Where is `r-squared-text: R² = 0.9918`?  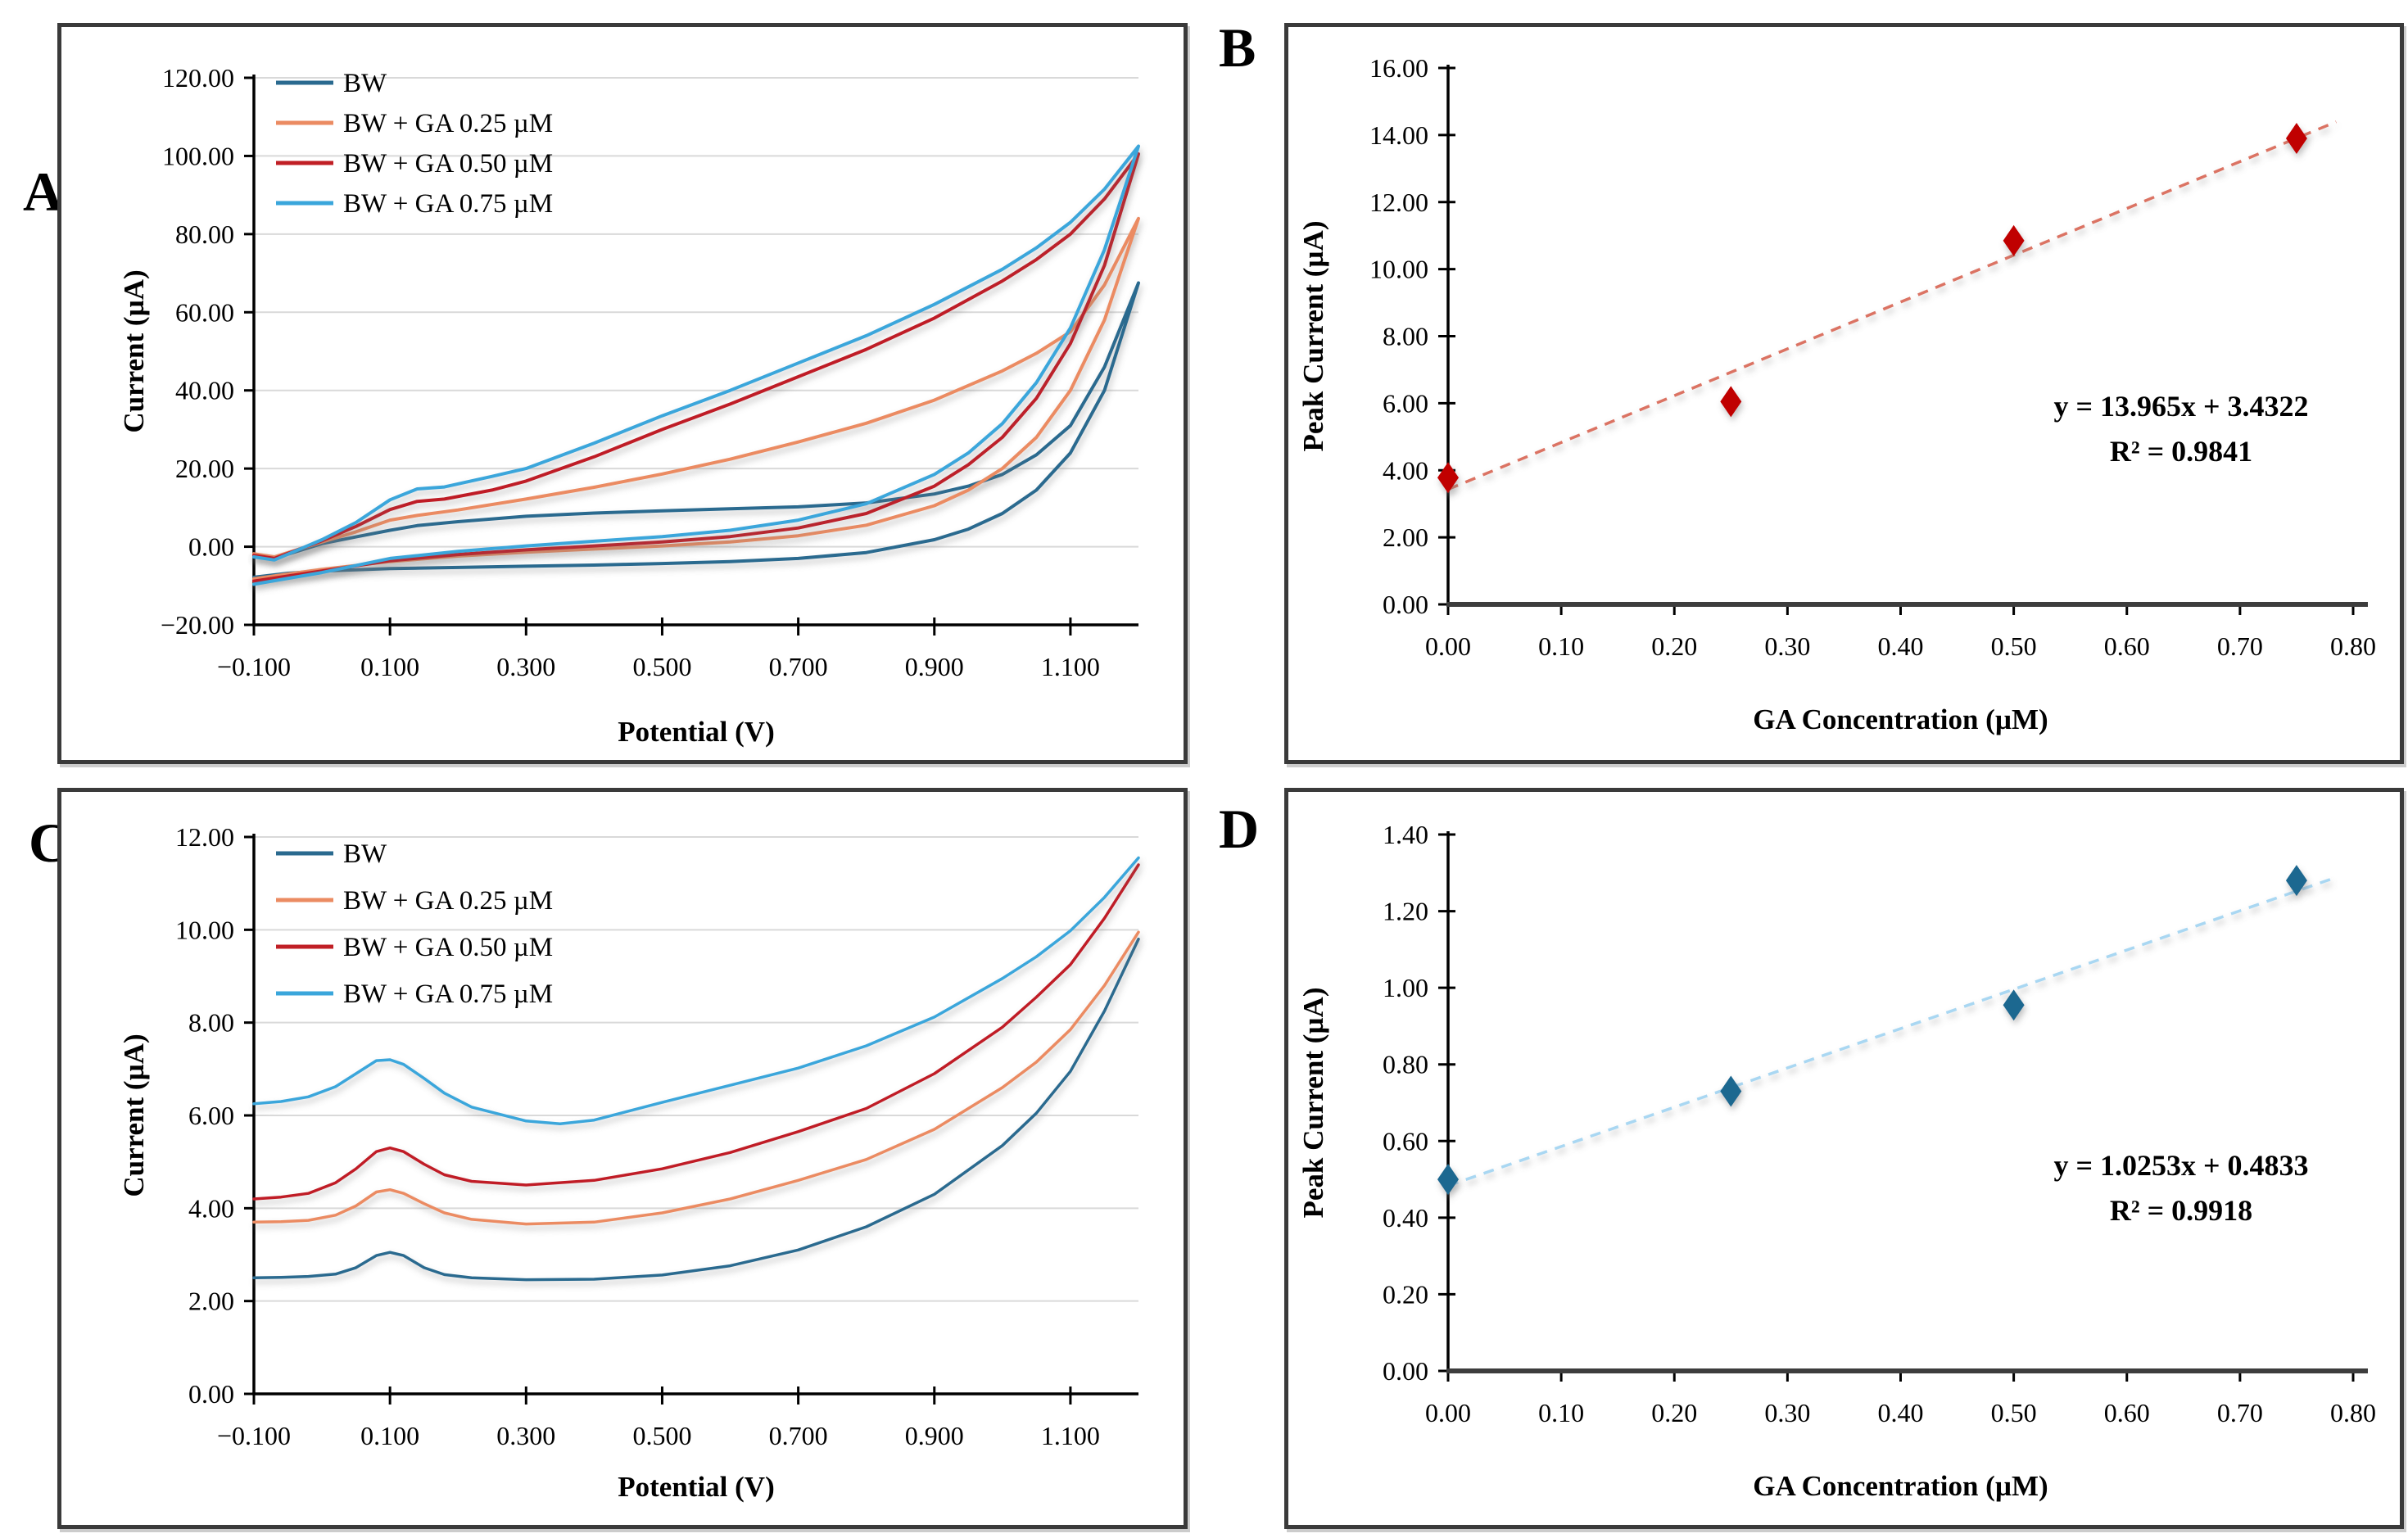
r-squared-text: R² = 0.9918 is located at coordinates (2181, 1210).